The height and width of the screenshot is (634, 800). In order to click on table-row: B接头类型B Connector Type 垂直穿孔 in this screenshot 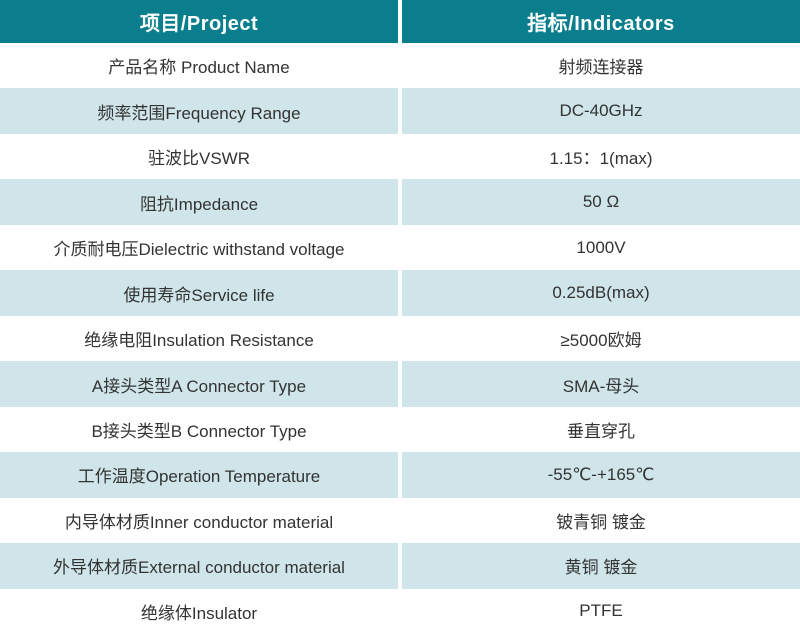, I will do `click(400, 429)`.